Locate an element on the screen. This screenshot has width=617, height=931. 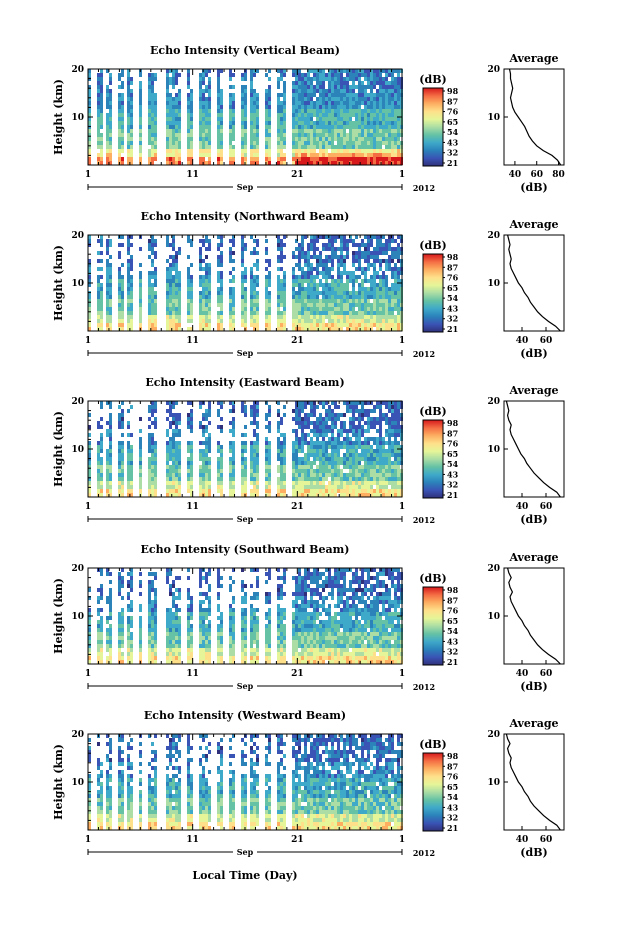
x-tick-label: 21 is located at coordinates (297, 507).